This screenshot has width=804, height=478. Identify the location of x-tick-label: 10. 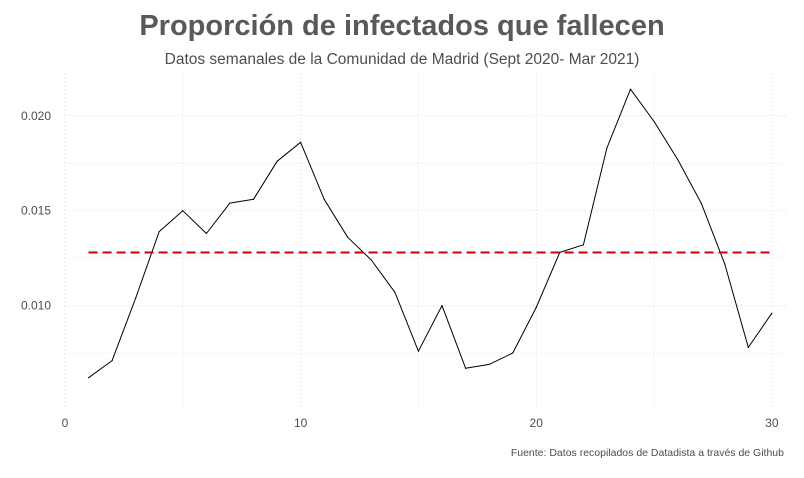
(301, 423).